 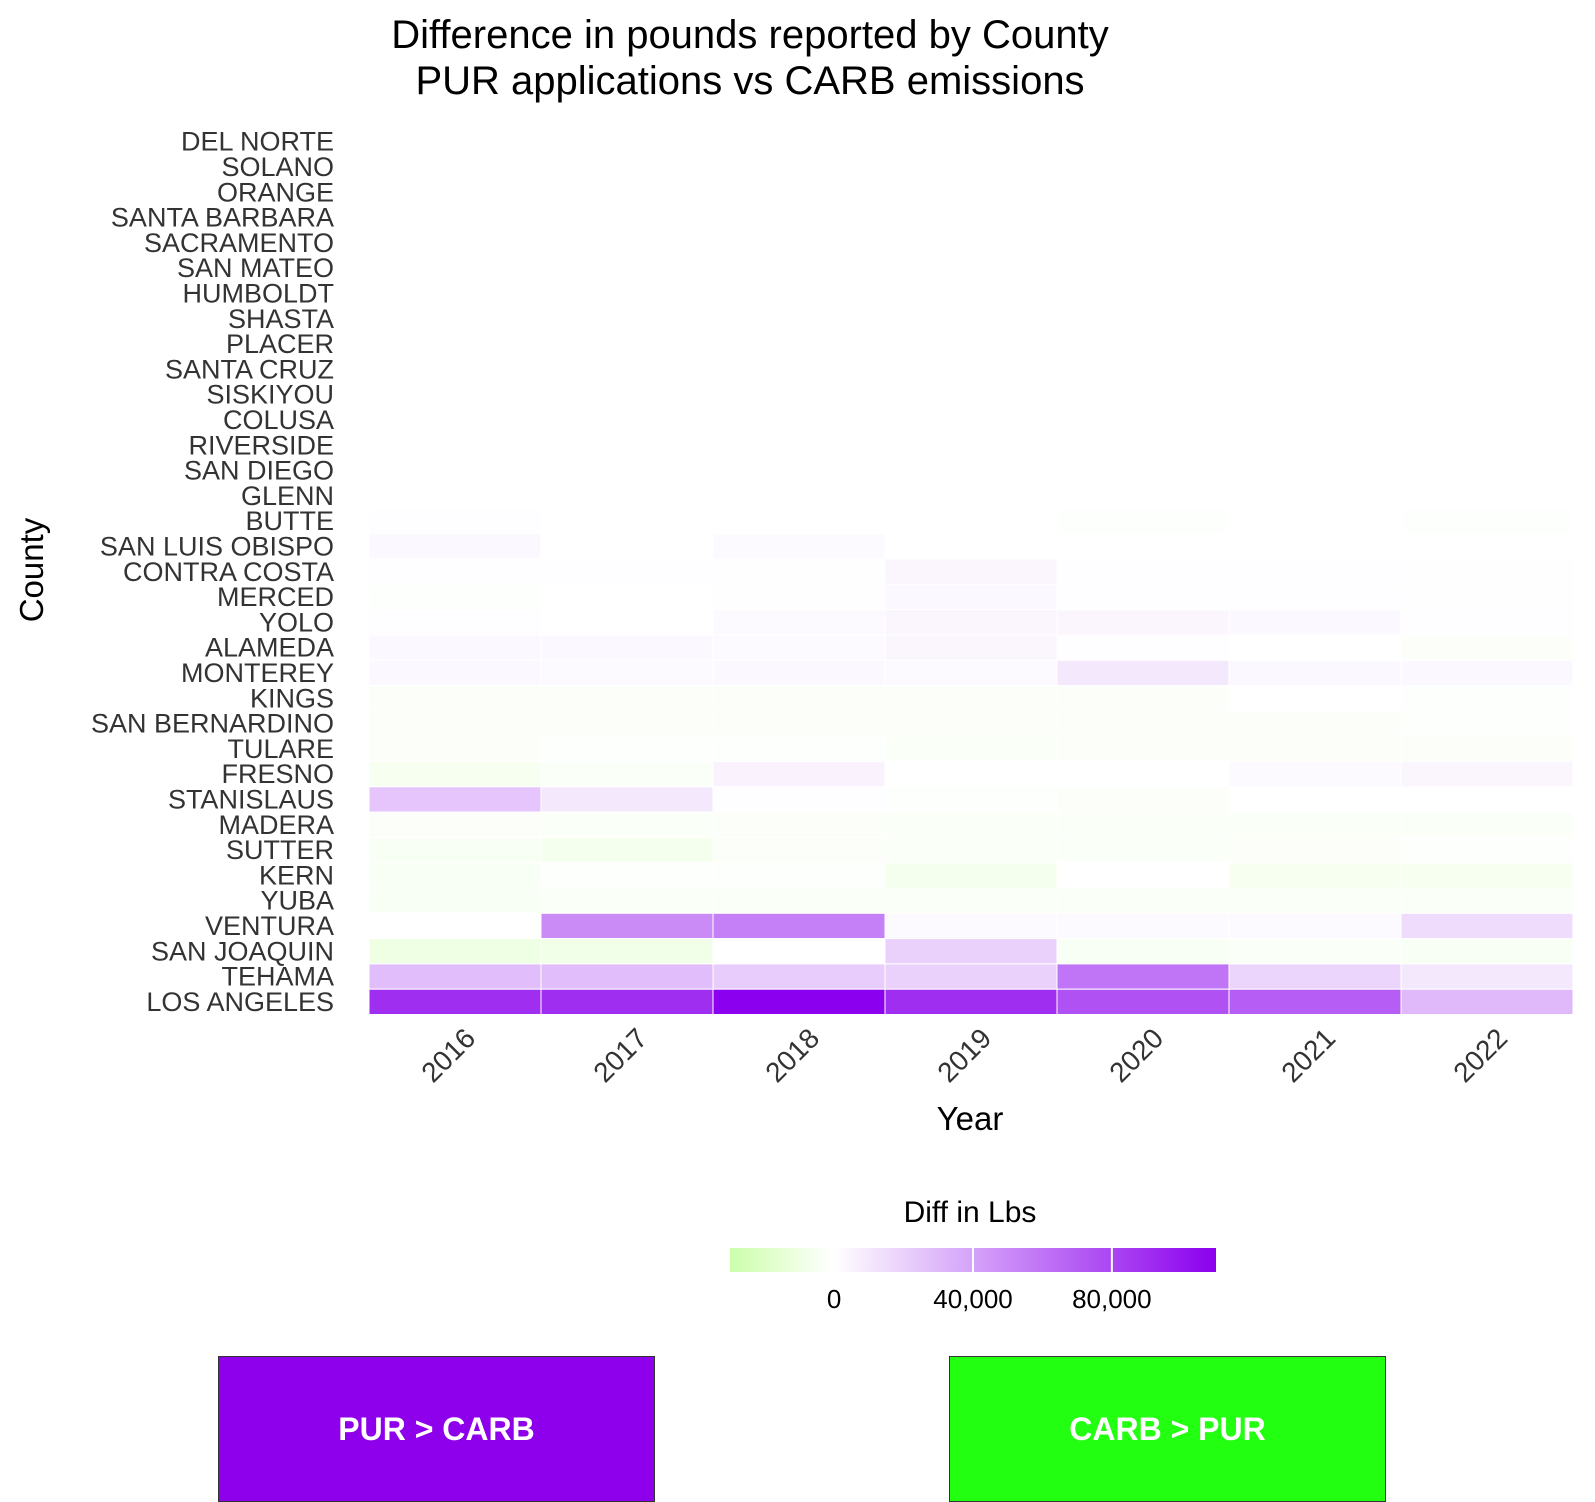 I want to click on y-tick-label: MONTEREY, so click(x=257, y=673).